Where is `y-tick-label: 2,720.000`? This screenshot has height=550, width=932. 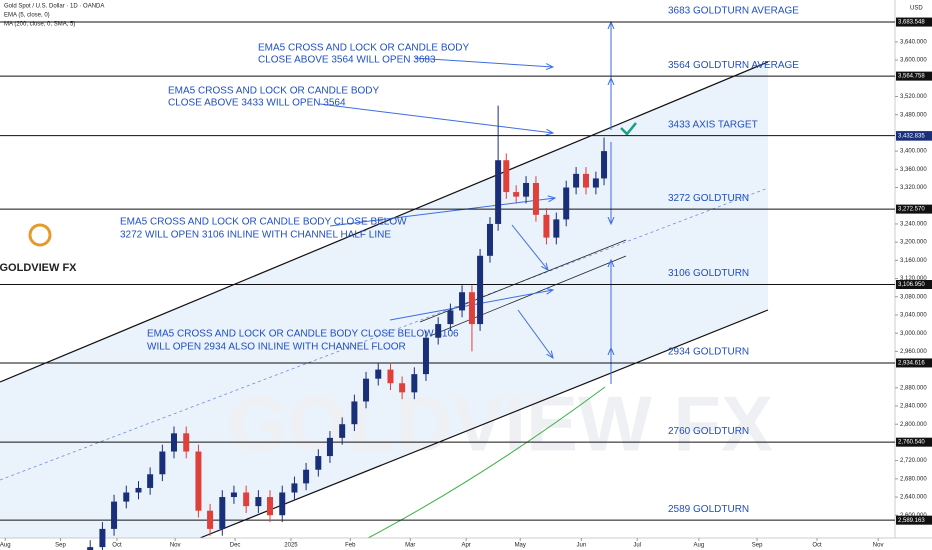
y-tick-label: 2,720.000 is located at coordinates (913, 461).